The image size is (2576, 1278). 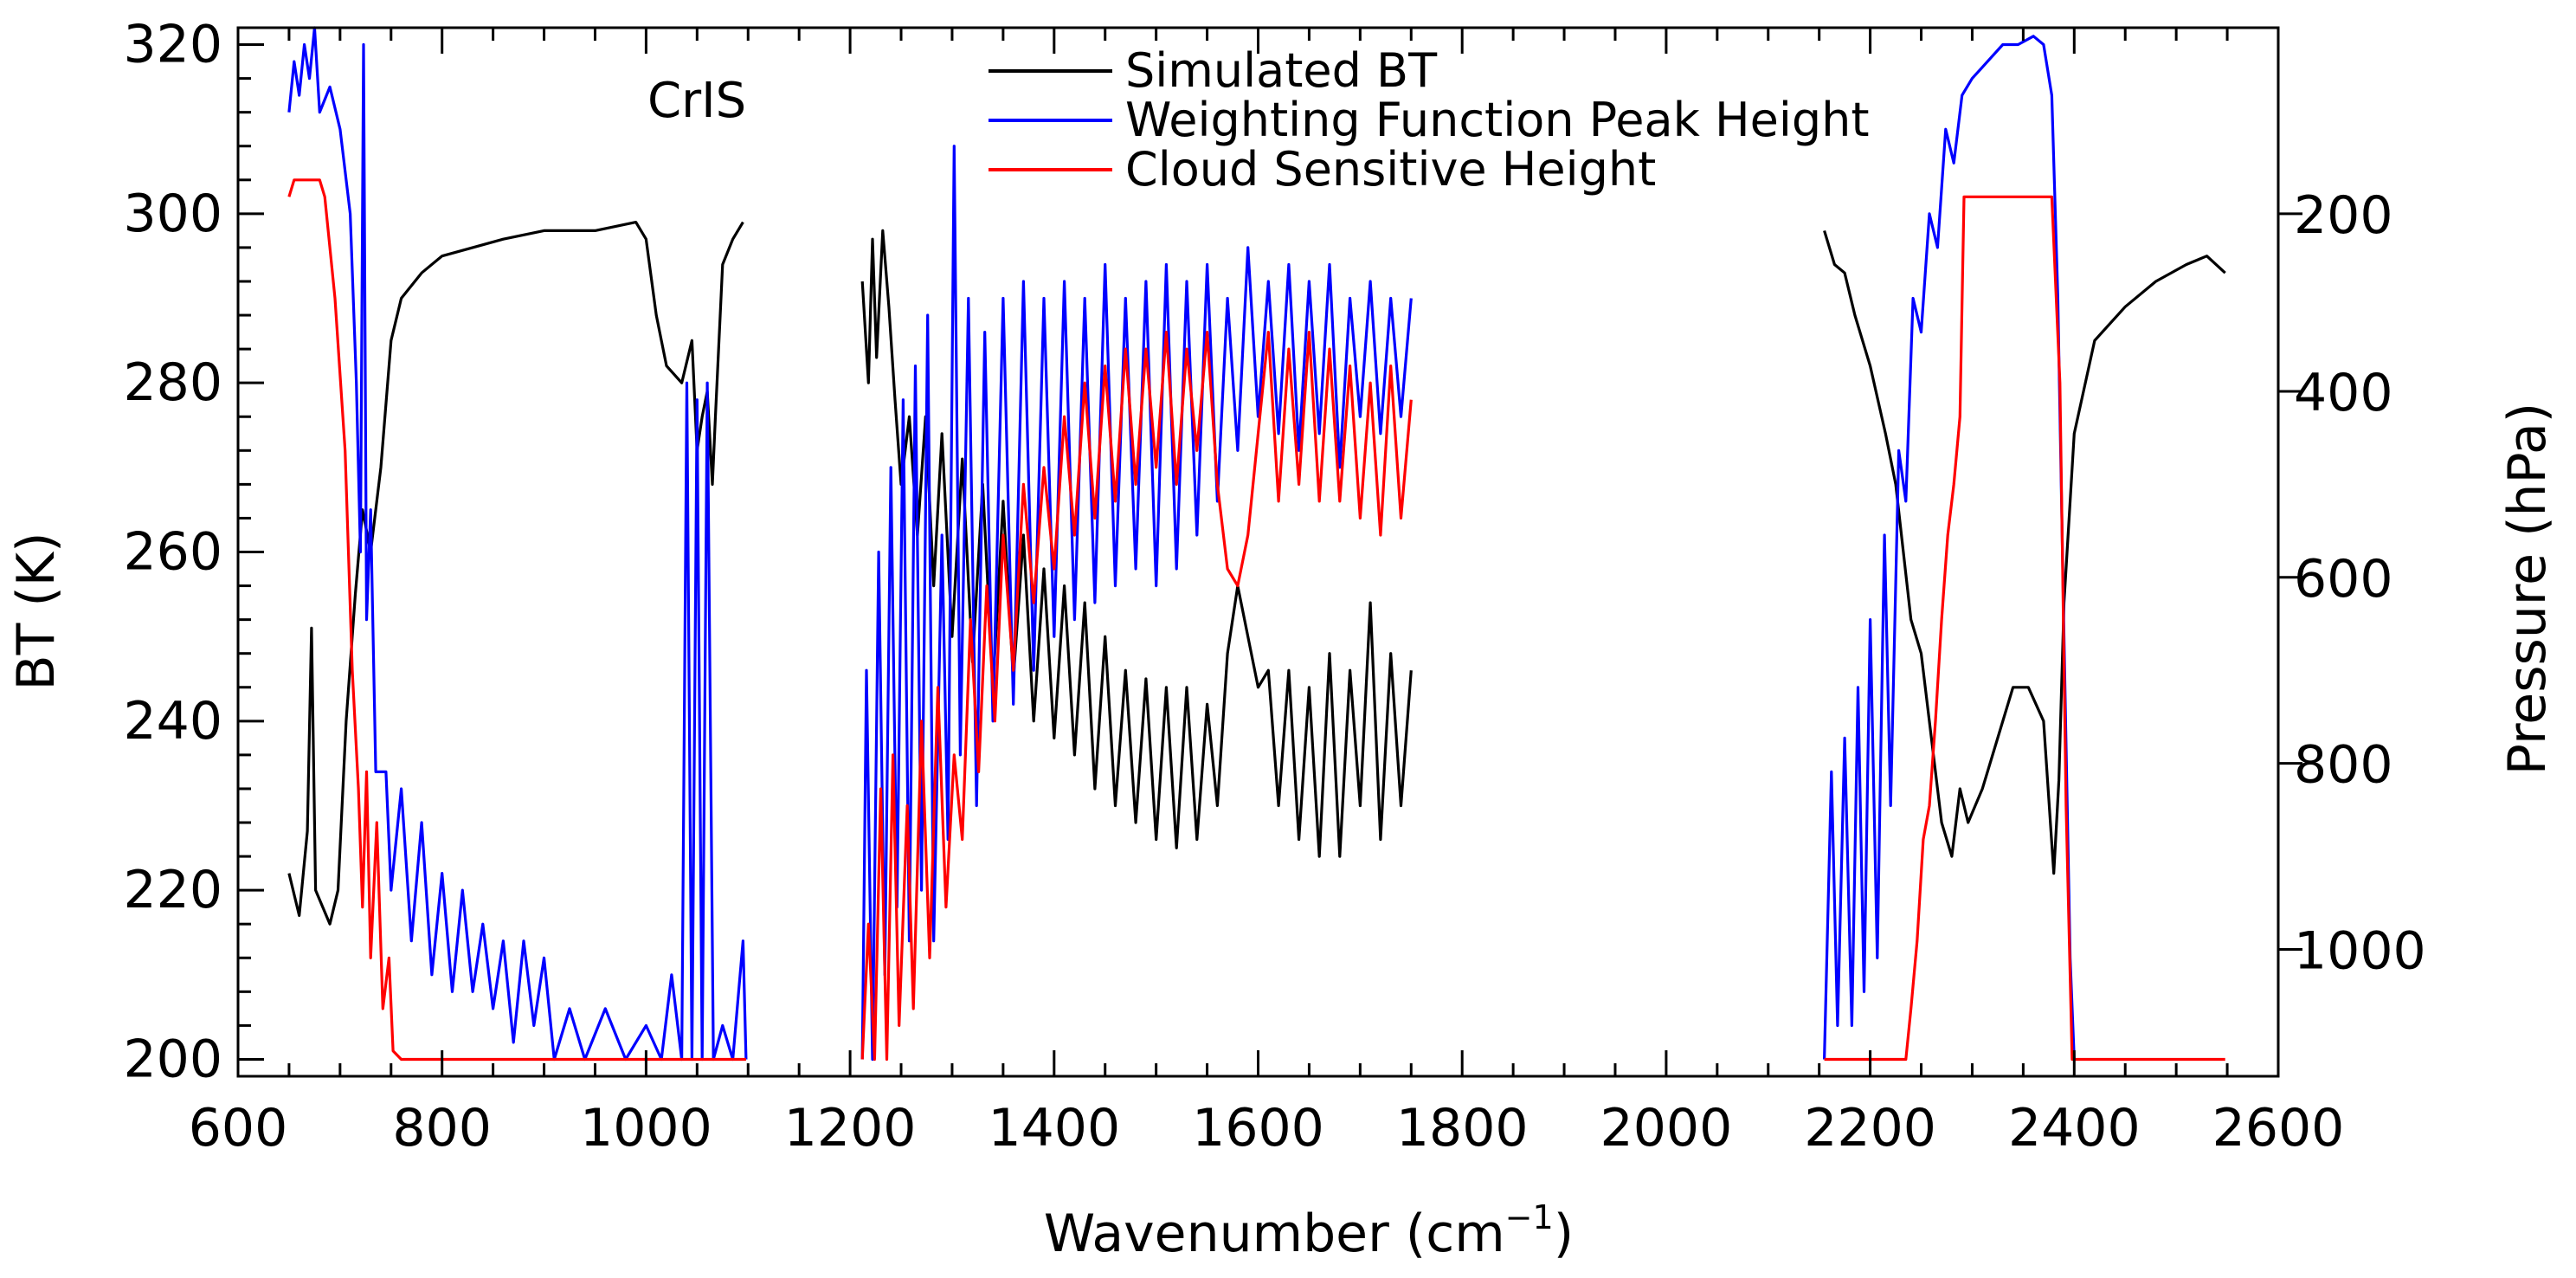 What do you see at coordinates (1529, 1217) in the screenshot?
I see `x-axis-title-sup: −1` at bounding box center [1529, 1217].